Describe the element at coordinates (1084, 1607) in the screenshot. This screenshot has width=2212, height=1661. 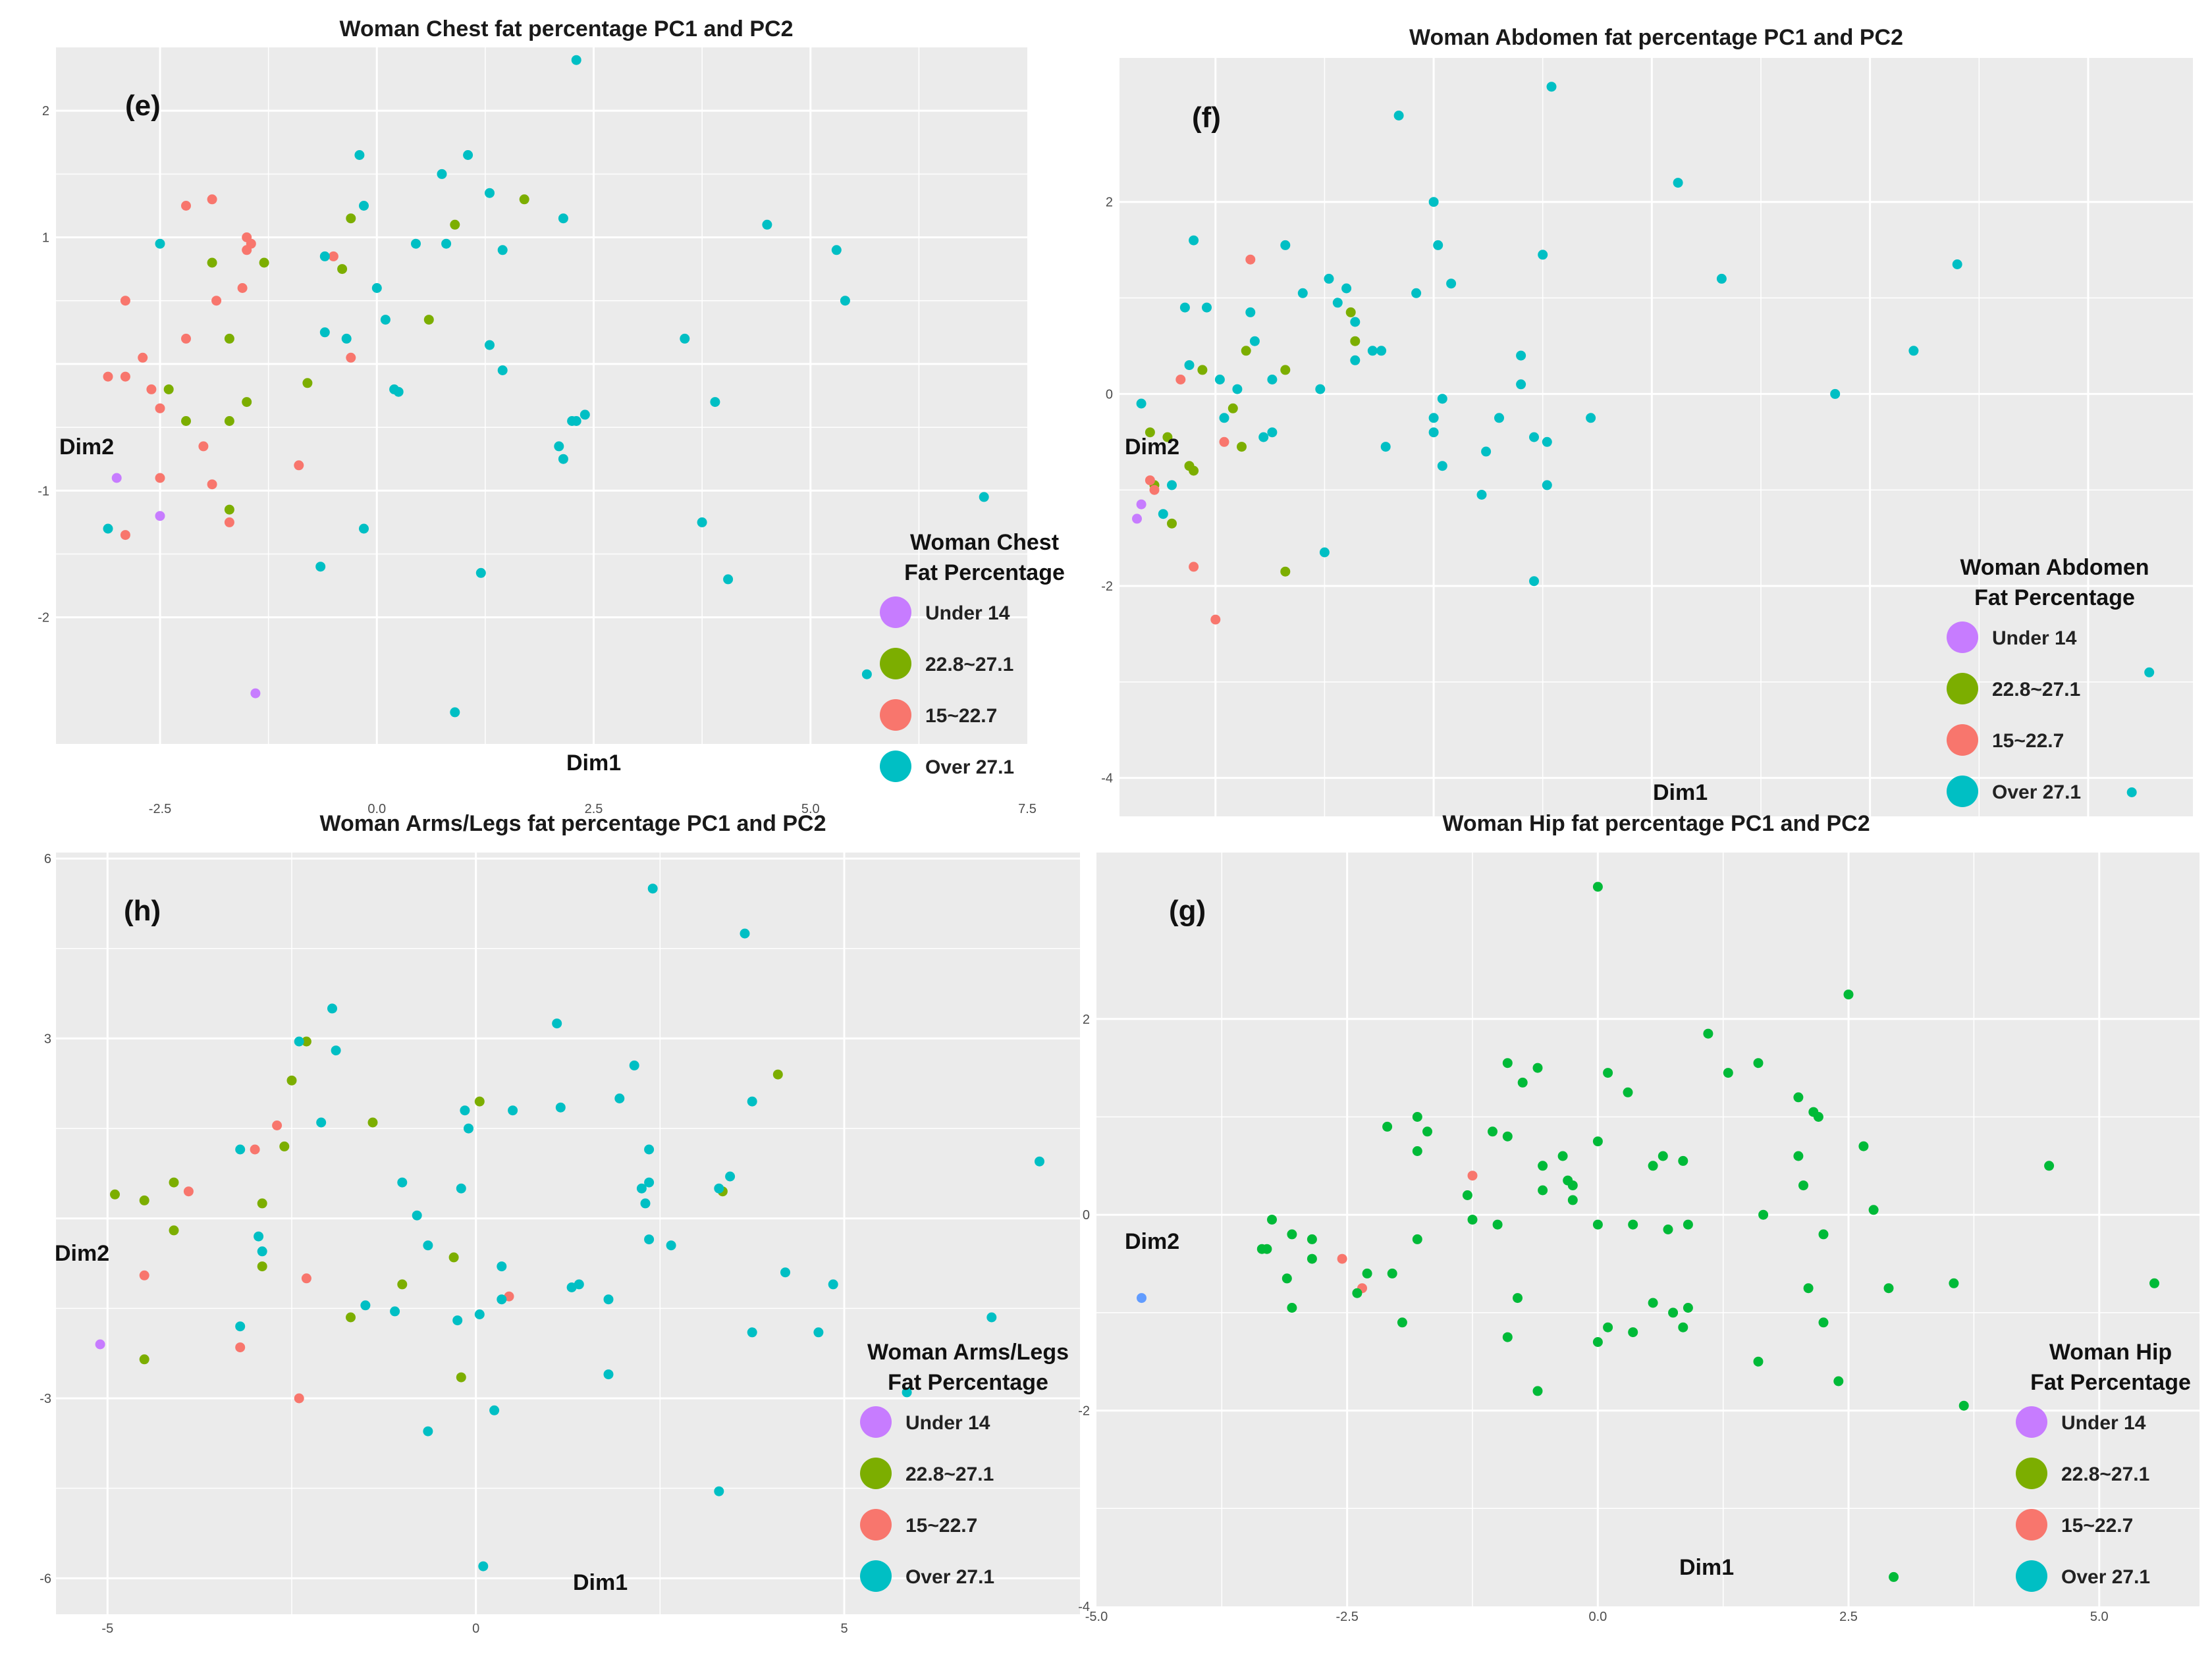
I see `y-tick-label: -4` at that location.